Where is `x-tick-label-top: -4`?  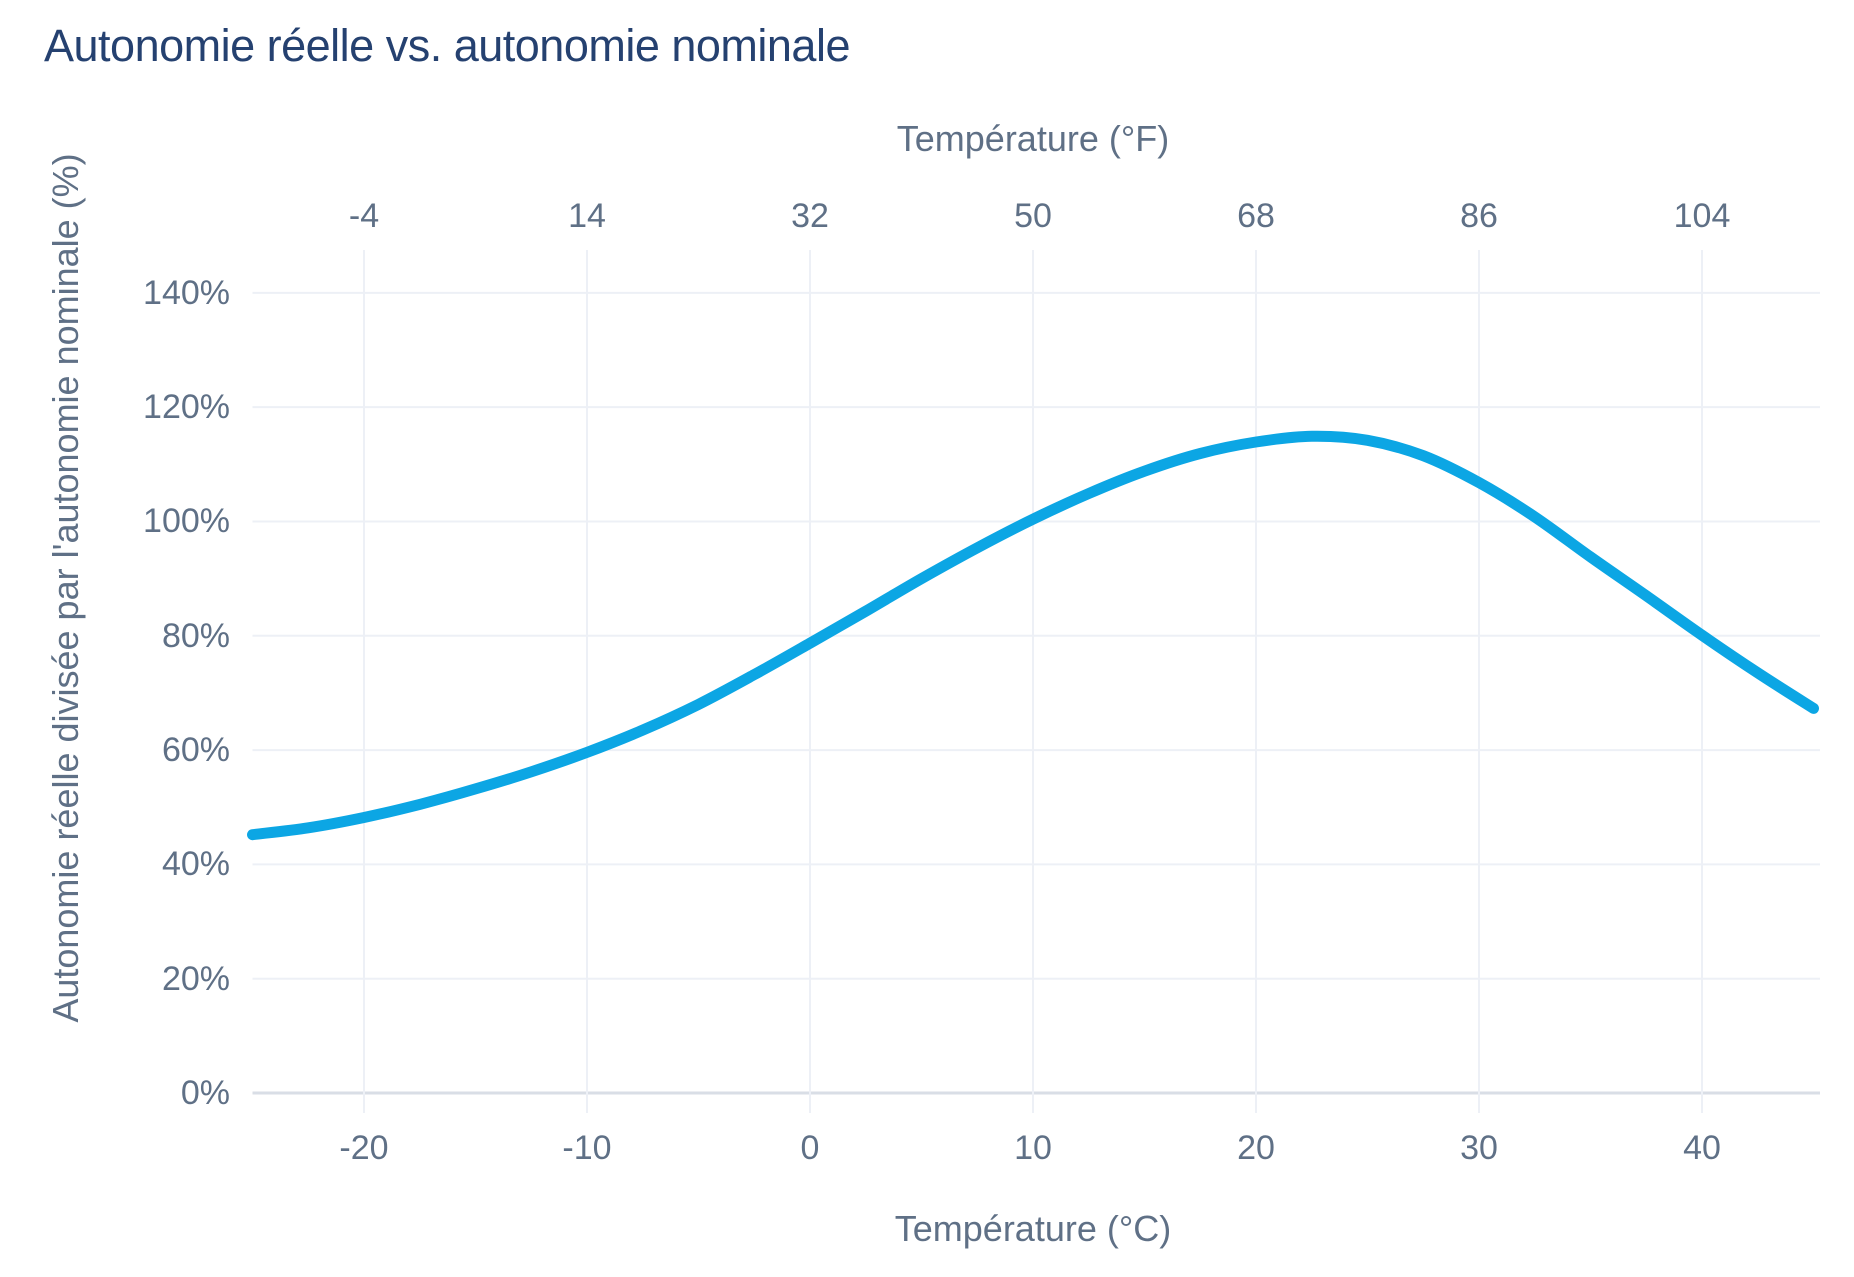 x-tick-label-top: -4 is located at coordinates (364, 216).